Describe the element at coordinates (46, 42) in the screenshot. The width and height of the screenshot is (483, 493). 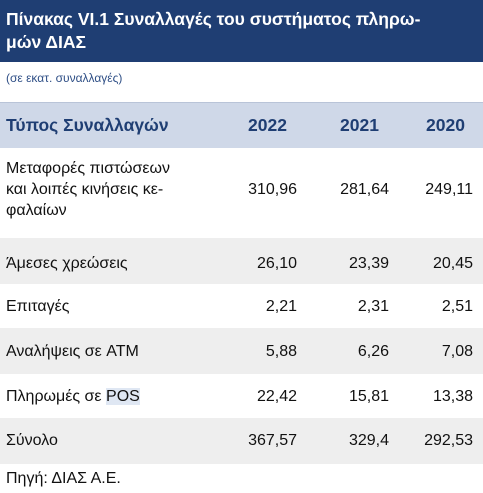
I see `table-title-line-2: μών ΔΙΑΣ` at that location.